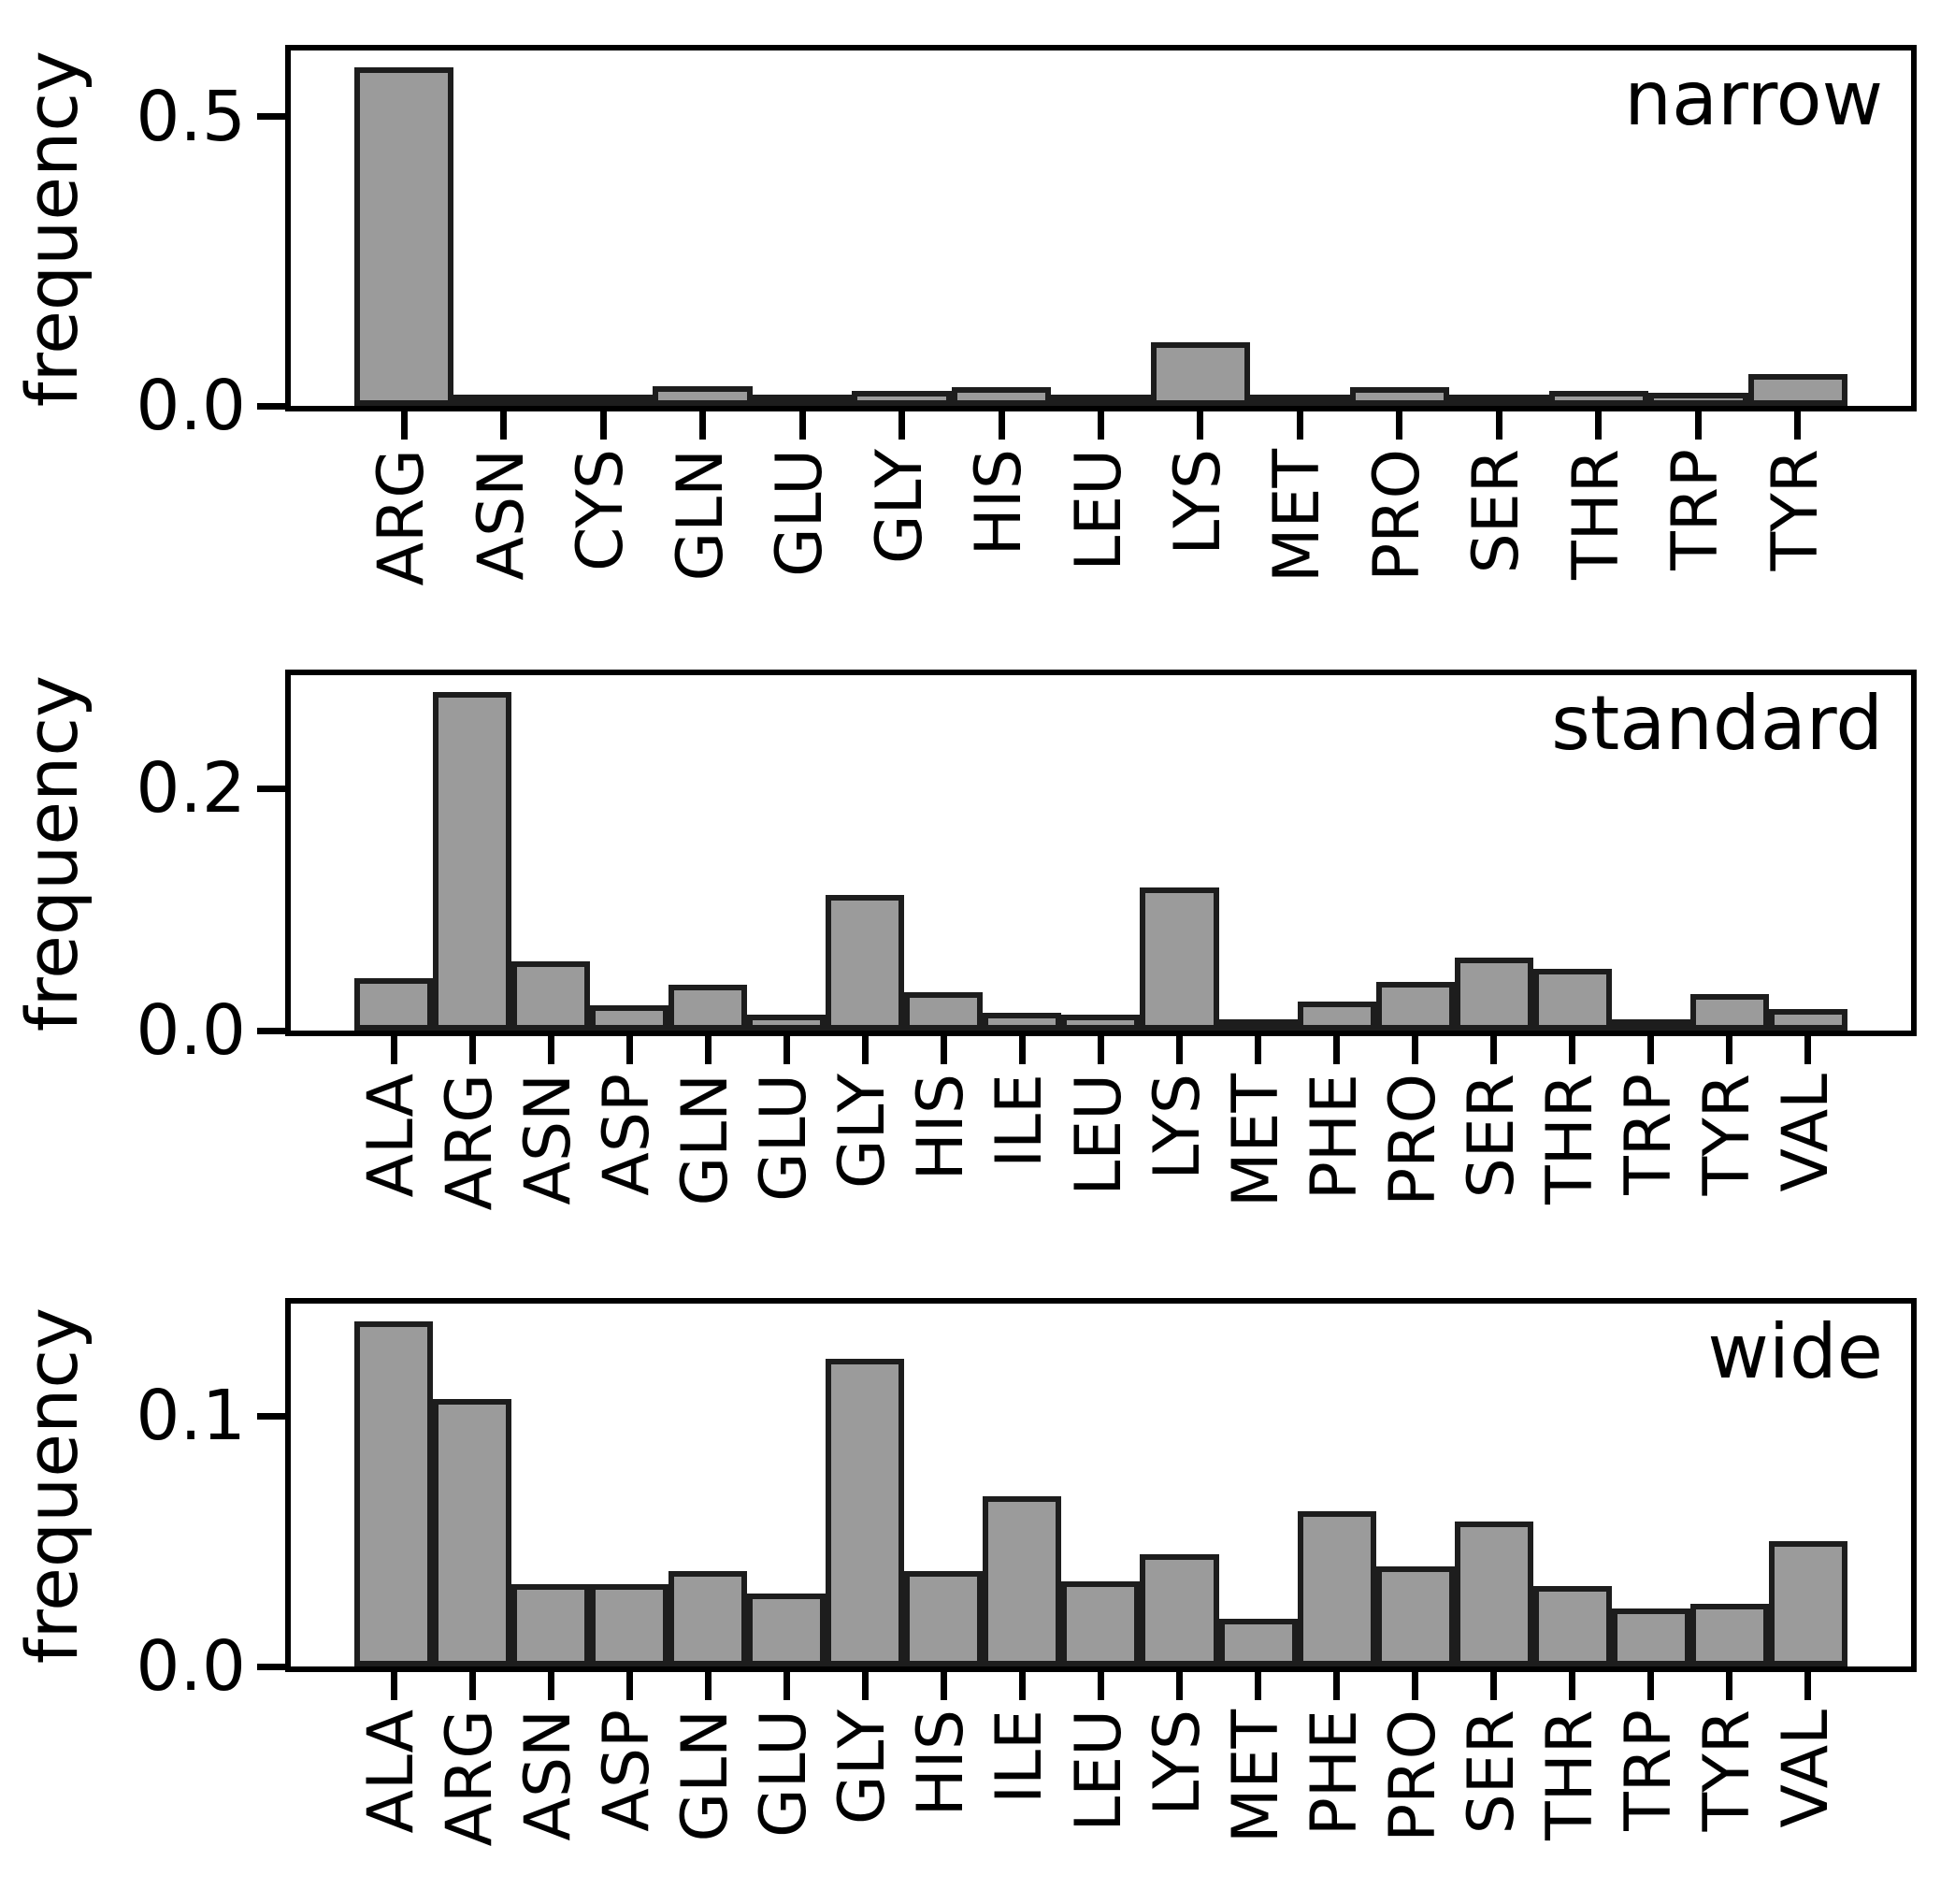 Image resolution: width=1955 pixels, height=1904 pixels. What do you see at coordinates (191, 1416) in the screenshot?
I see `y-tick-label: 0.1` at bounding box center [191, 1416].